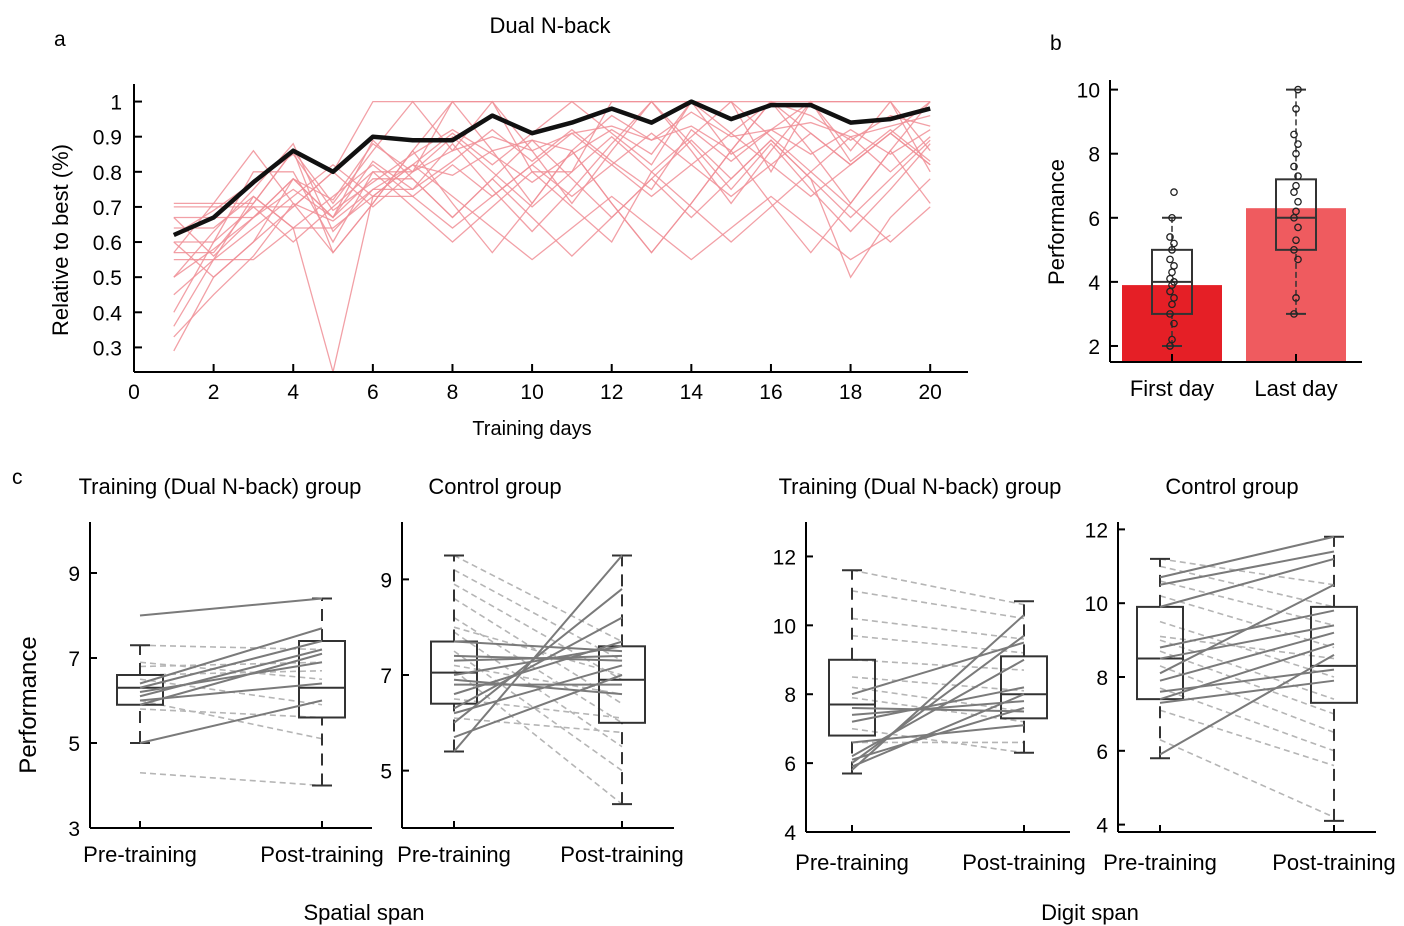  What do you see at coordinates (74, 829) in the screenshot?
I see `y-tick-label: 3` at bounding box center [74, 829].